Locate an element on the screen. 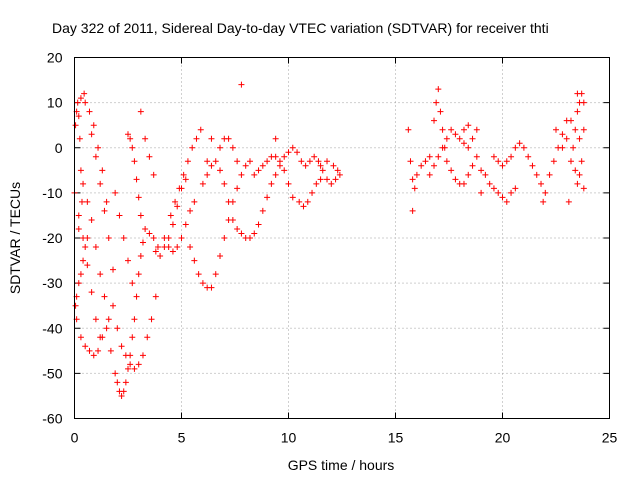 Image resolution: width=640 pixels, height=480 pixels. y-tick-label: -20 is located at coordinates (52, 238).